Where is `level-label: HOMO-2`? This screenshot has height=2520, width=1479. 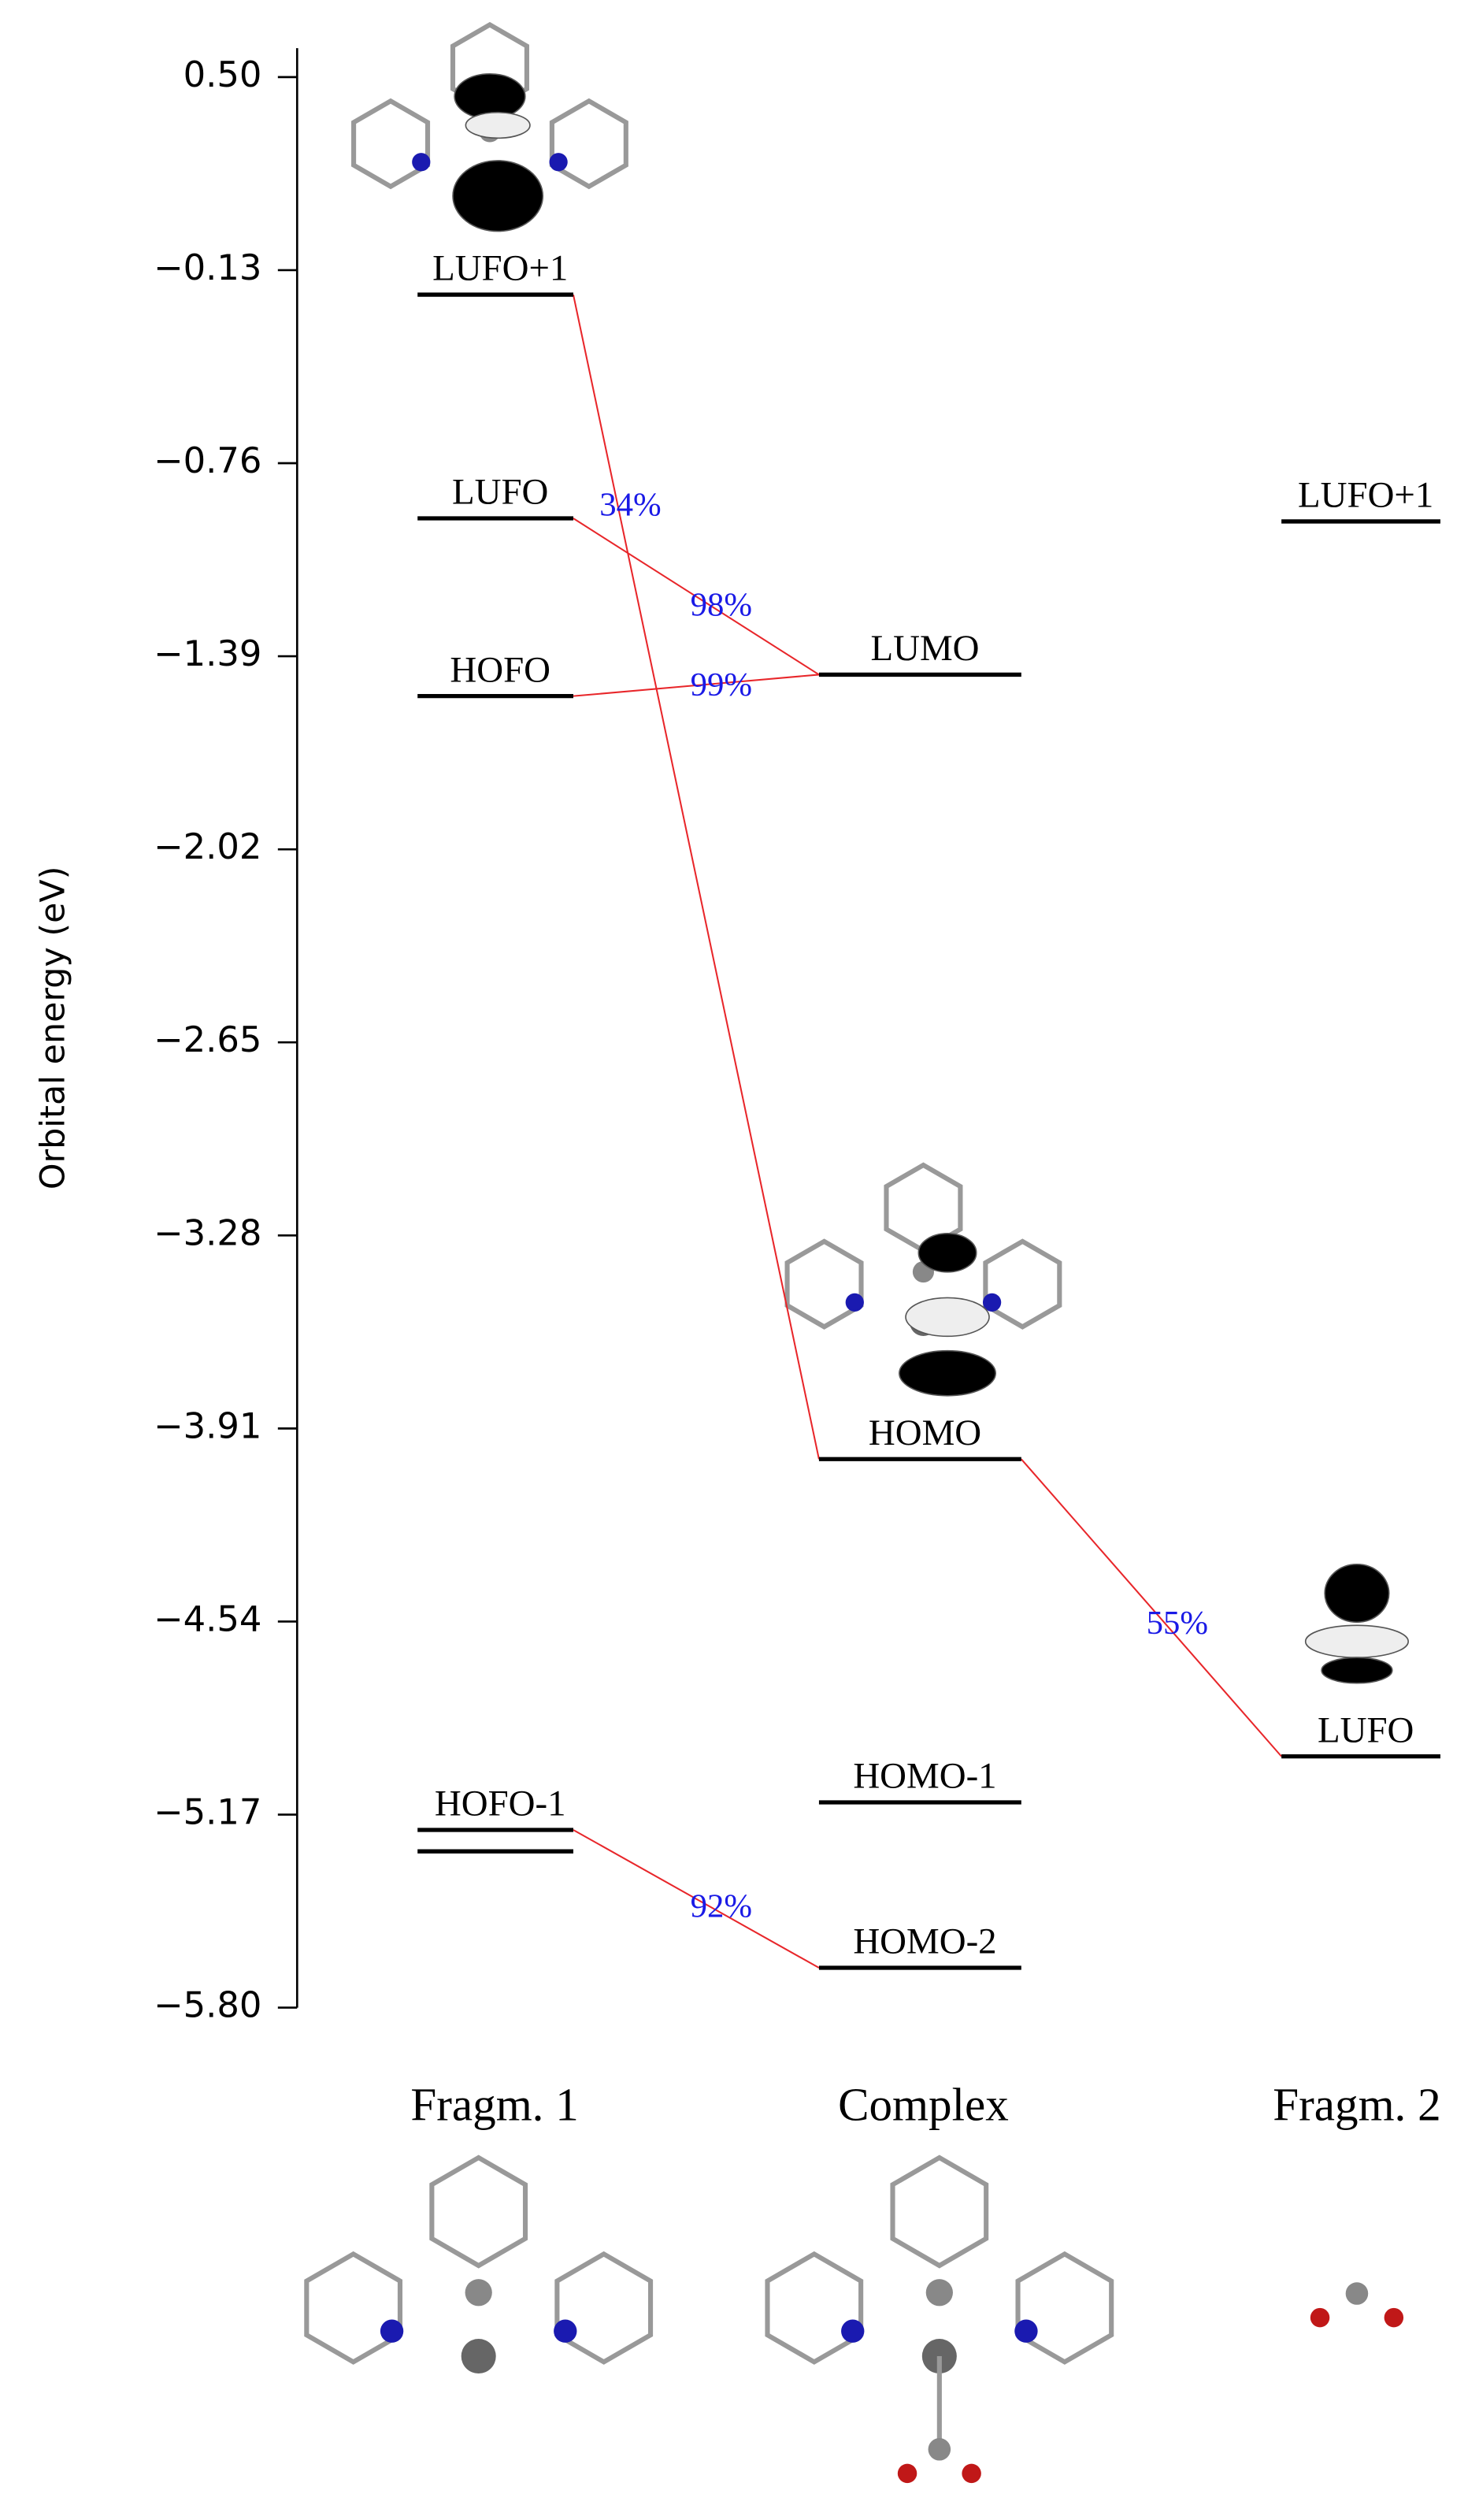 level-label: HOMO-2 is located at coordinates (924, 1941).